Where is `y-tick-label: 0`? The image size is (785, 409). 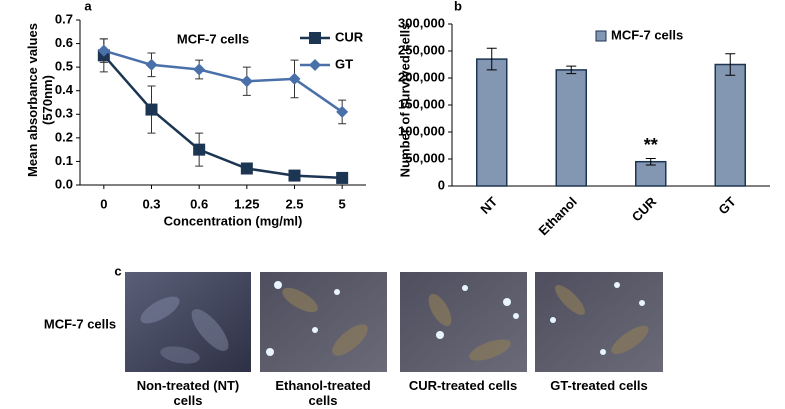 y-tick-label: 0 is located at coordinates (441, 184).